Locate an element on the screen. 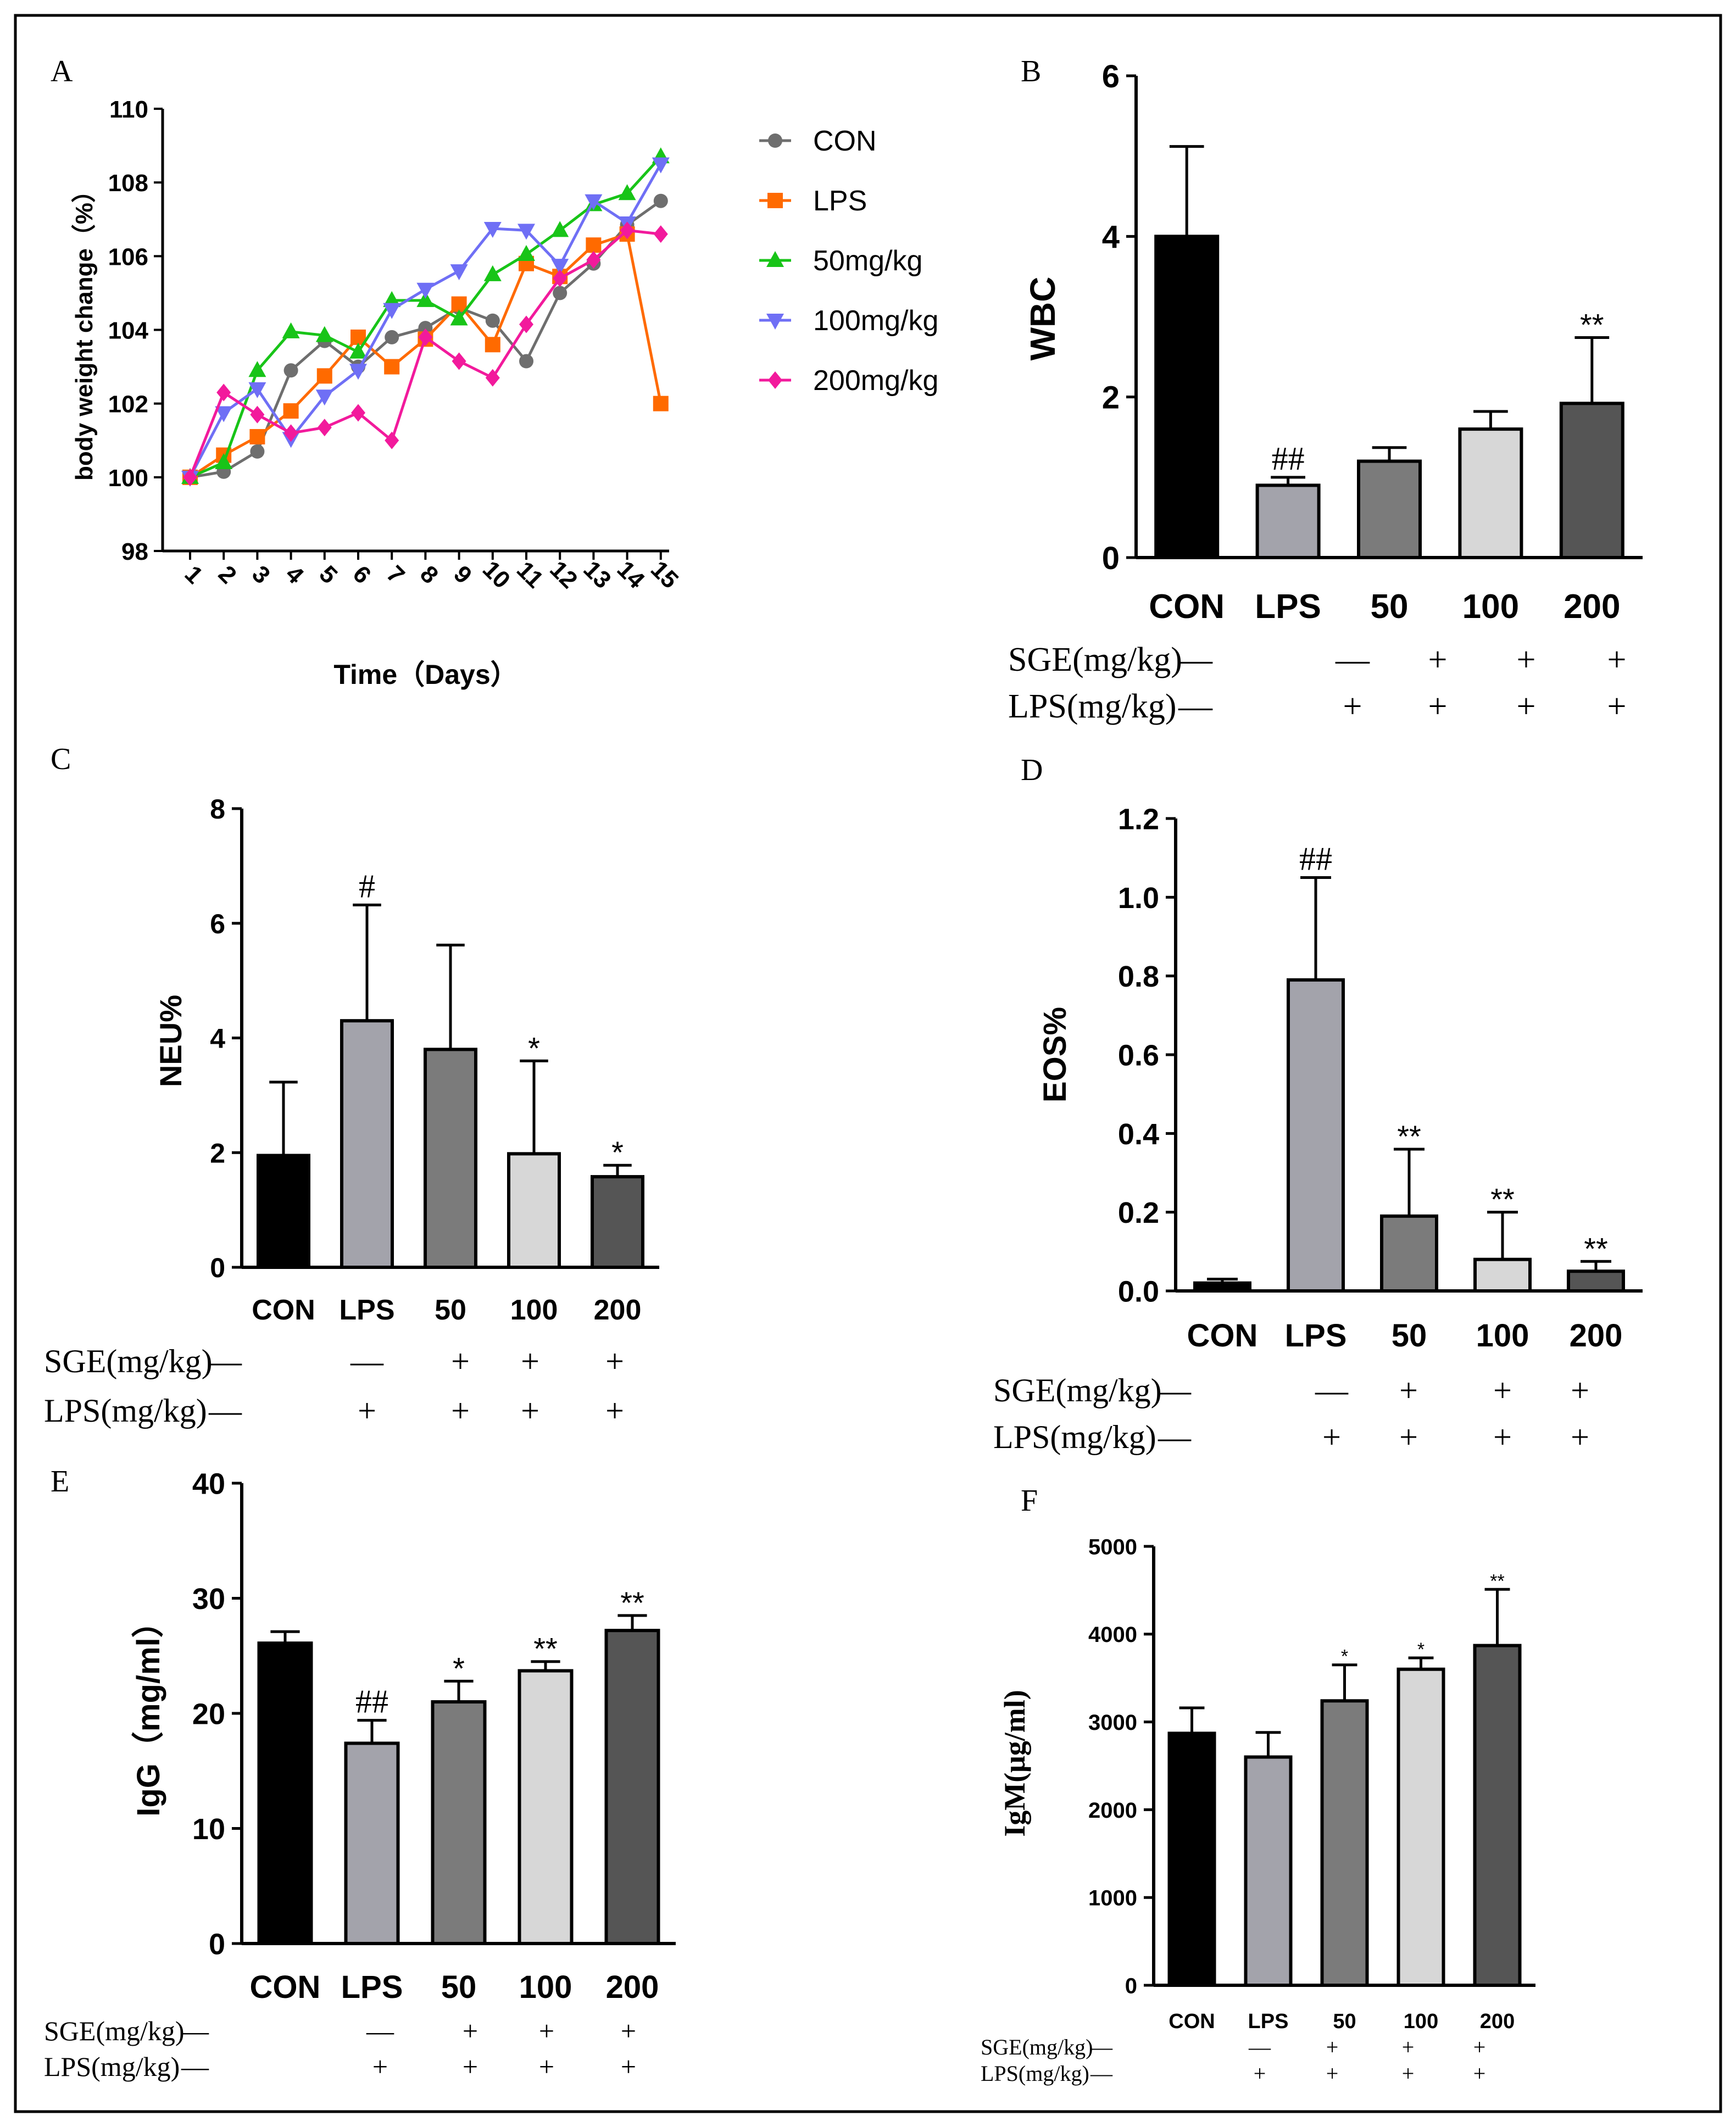 Image resolution: width=1736 pixels, height=2127 pixels. y-tick-label: 108 is located at coordinates (128, 183).